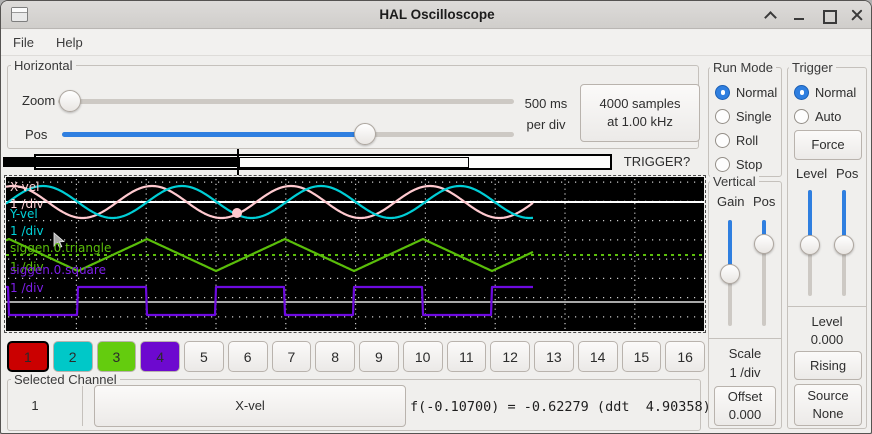 The width and height of the screenshot is (872, 434). I want to click on trigger-level-readout-label: Level, so click(827, 321).